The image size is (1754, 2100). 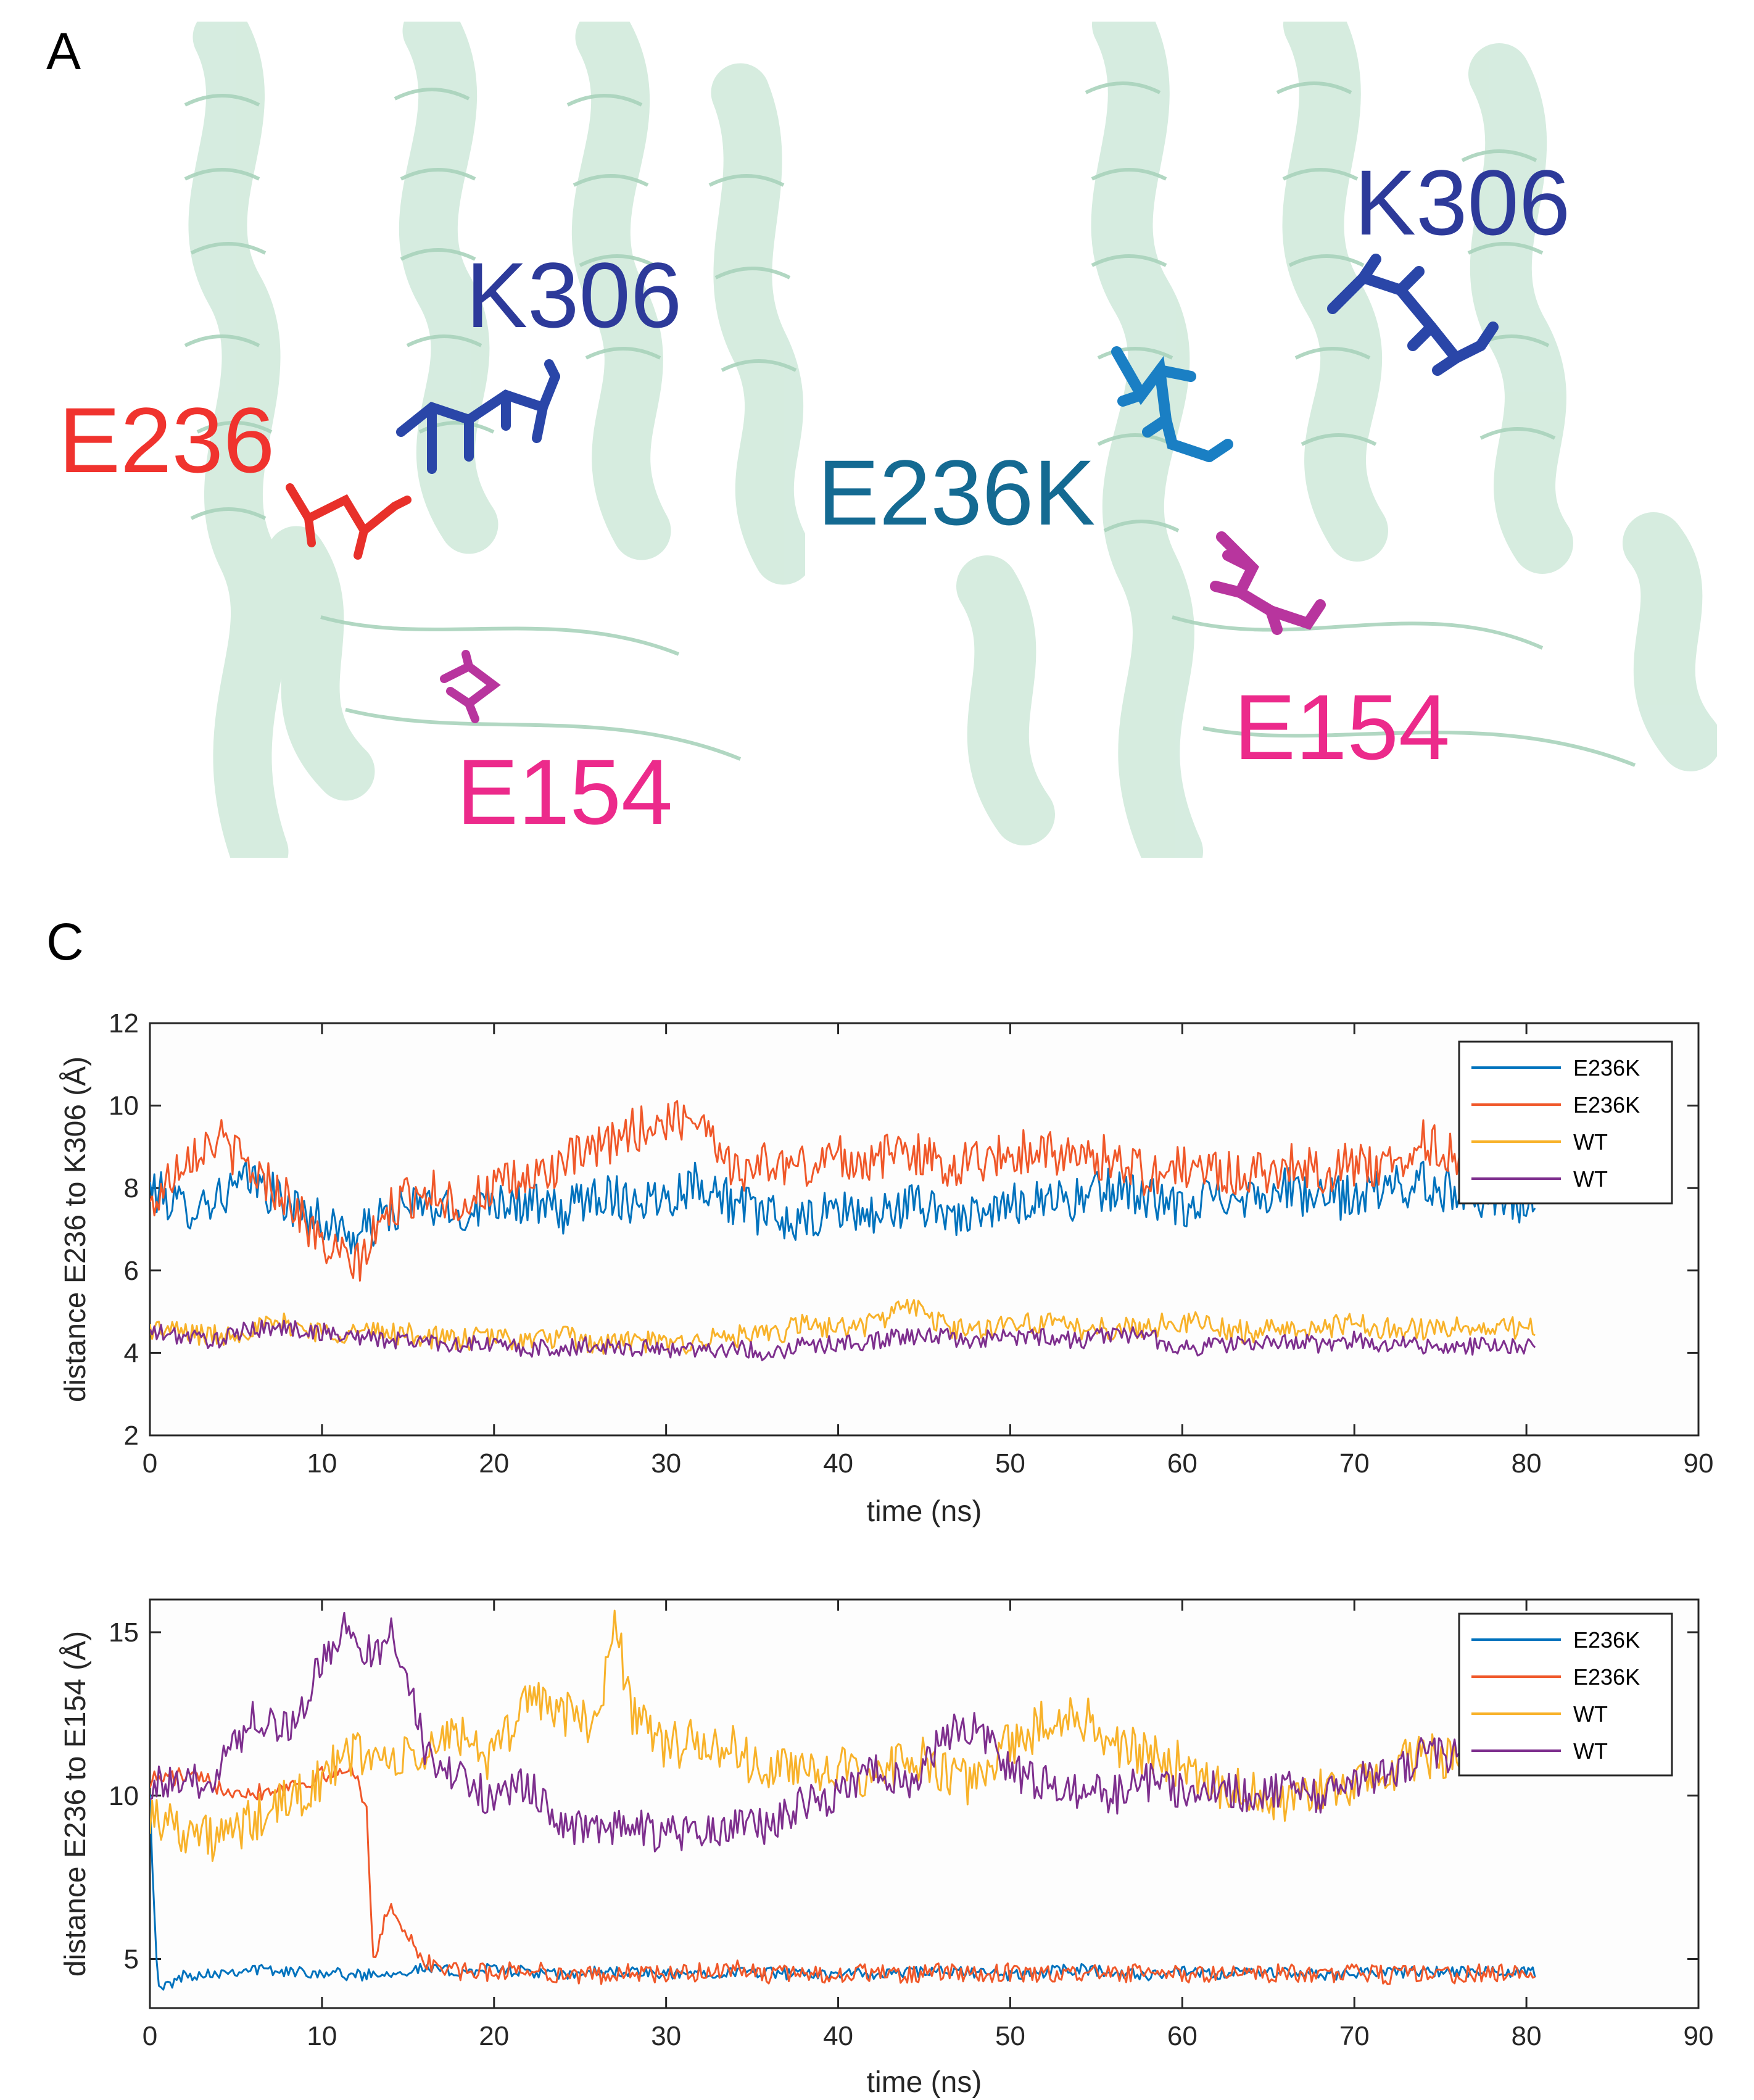 I want to click on y-tick-label: 12, so click(x=124, y=1024).